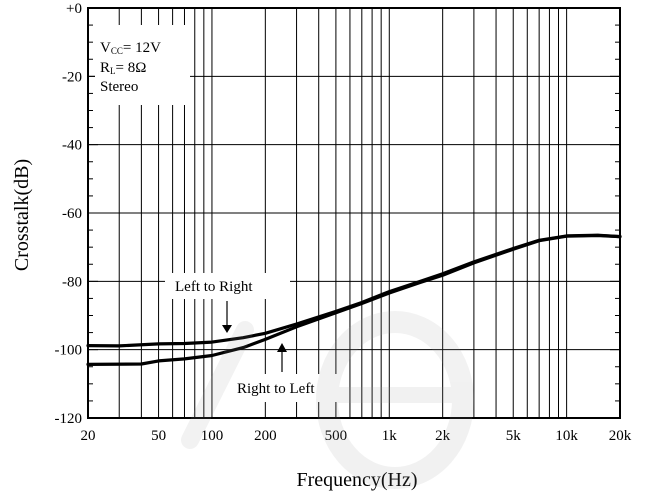 This screenshot has height=496, width=646. What do you see at coordinates (227, 303) in the screenshot?
I see `annotation-left-to-right: Left to Right` at bounding box center [227, 303].